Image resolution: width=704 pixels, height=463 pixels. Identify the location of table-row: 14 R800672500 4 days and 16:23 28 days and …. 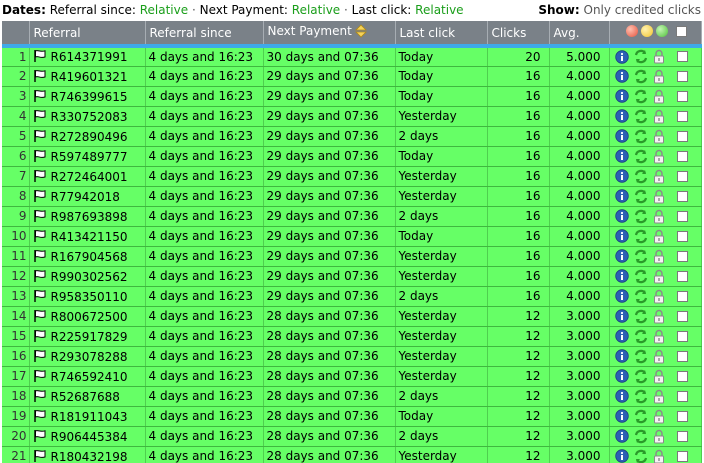
(352, 316).